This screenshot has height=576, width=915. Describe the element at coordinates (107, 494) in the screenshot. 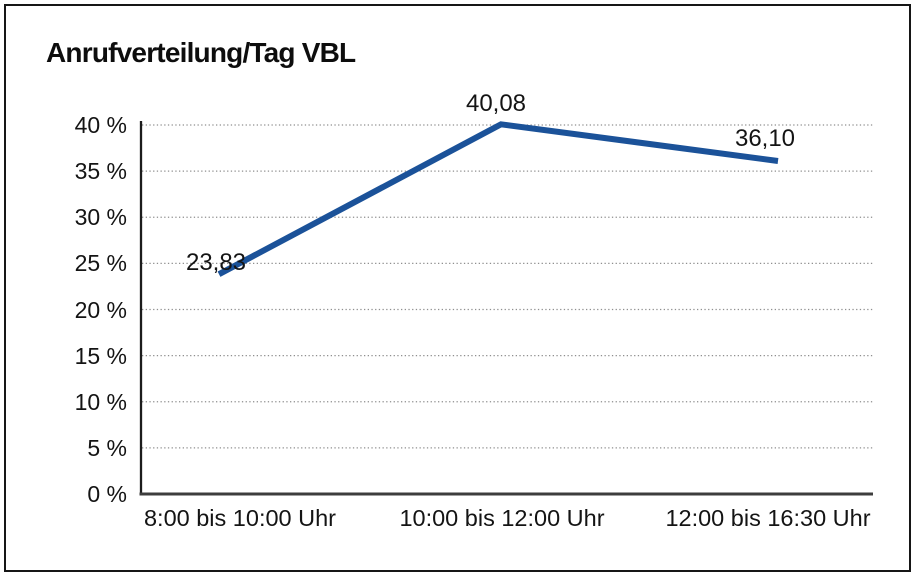

I see `y-tick-label: 0 %` at that location.